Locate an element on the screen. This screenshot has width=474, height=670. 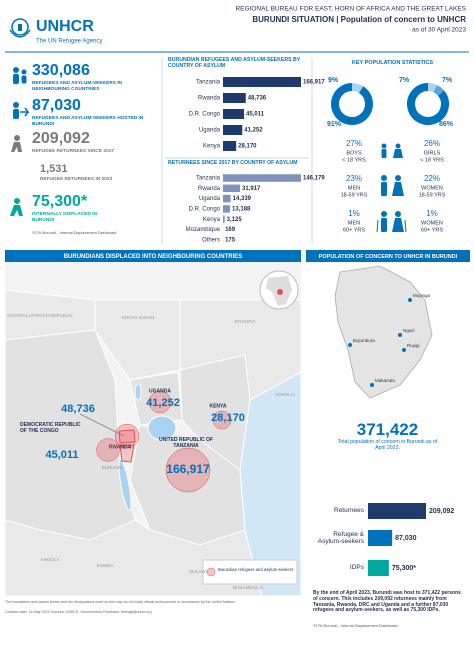
value-label: 166,917 is located at coordinates (314, 83).